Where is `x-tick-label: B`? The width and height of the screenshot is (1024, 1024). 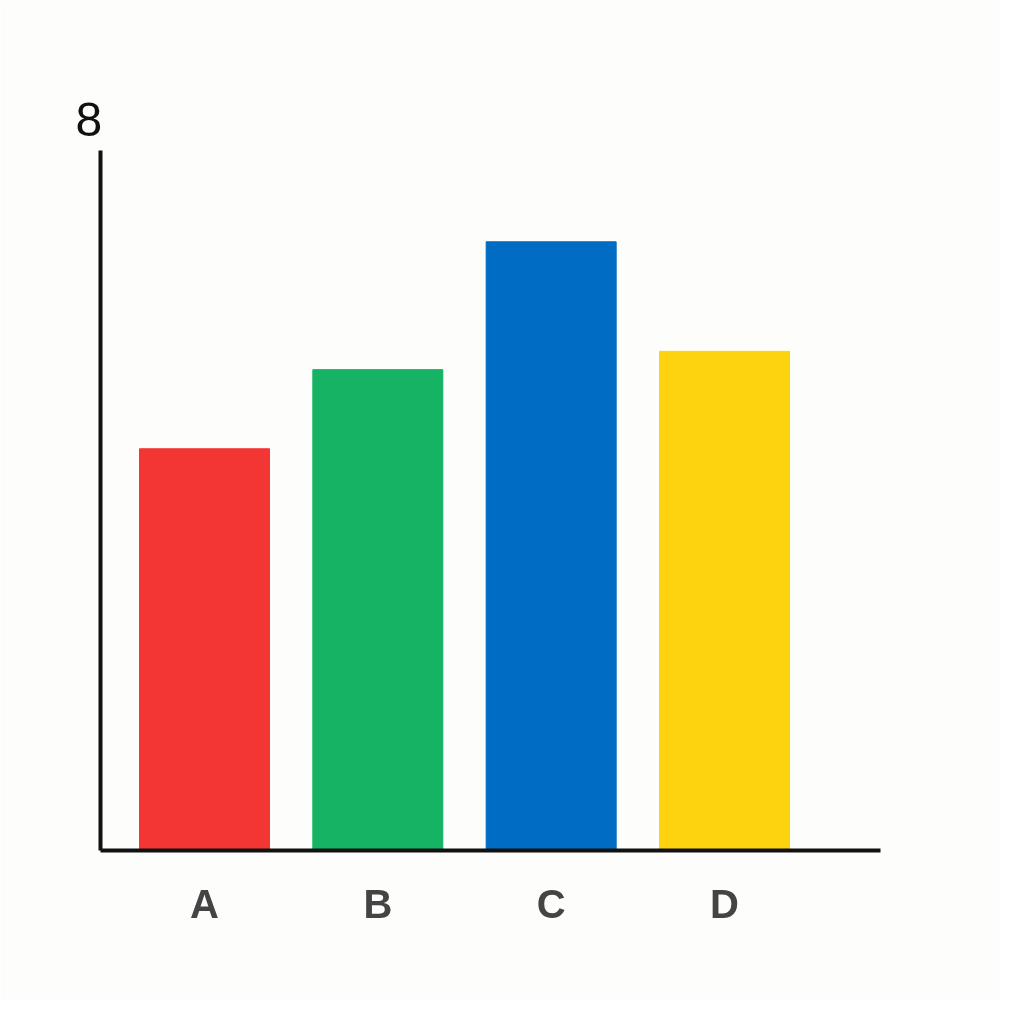
x-tick-label: B is located at coordinates (378, 903).